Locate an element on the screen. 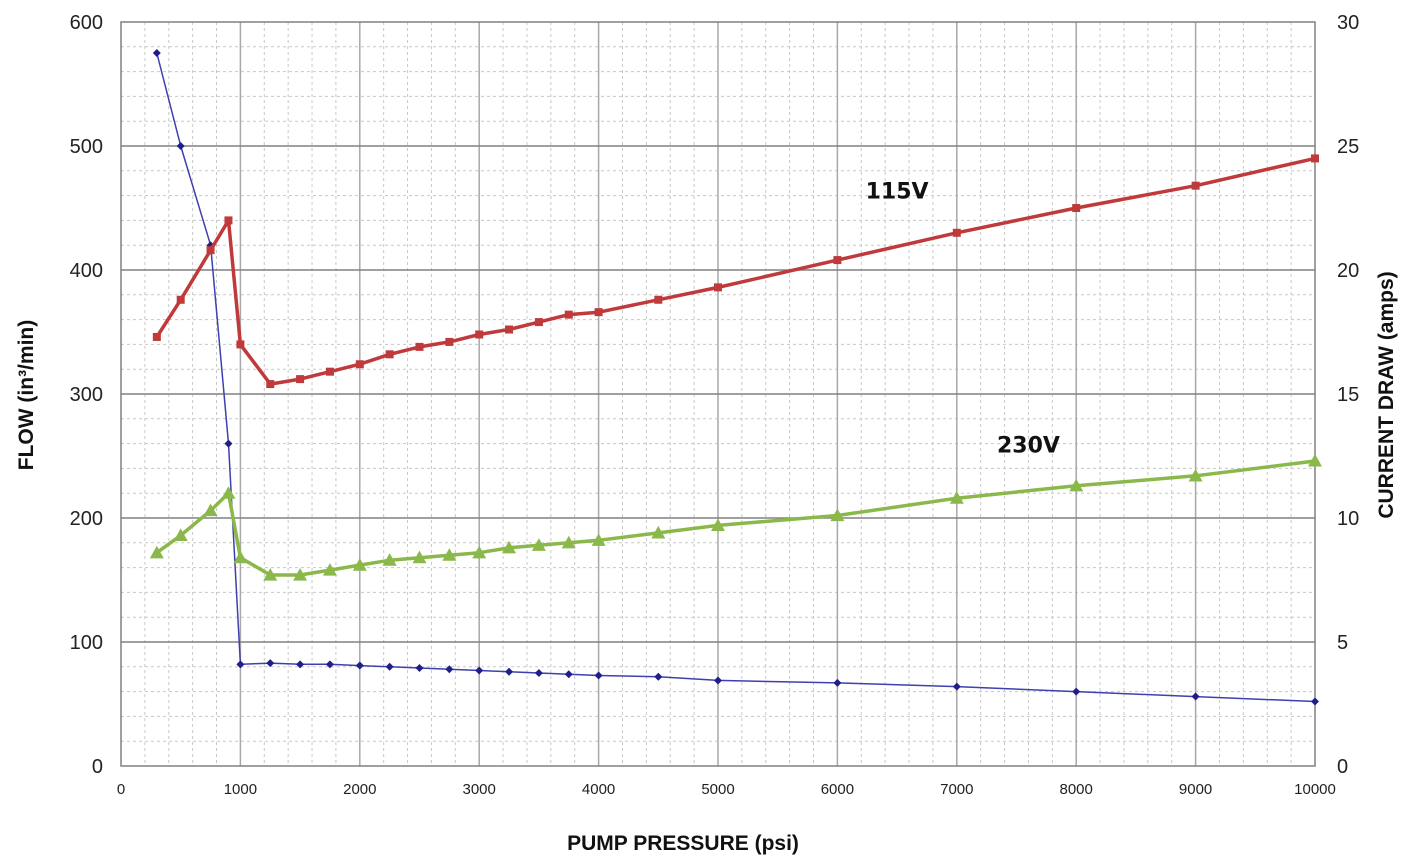  x-tick-label: 1000 is located at coordinates (240, 789).